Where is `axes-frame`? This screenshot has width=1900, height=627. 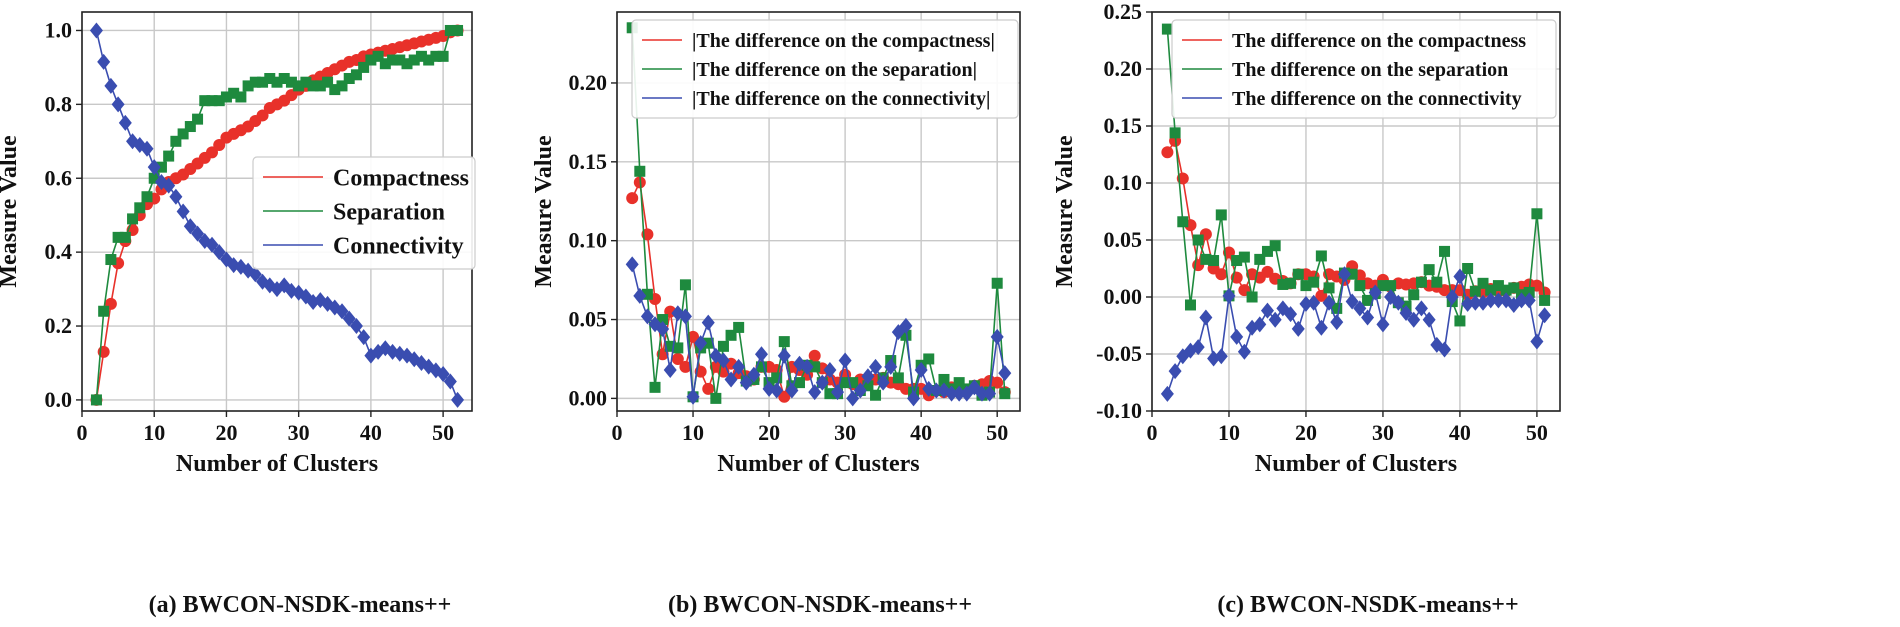 axes-frame is located at coordinates (1356, 211).